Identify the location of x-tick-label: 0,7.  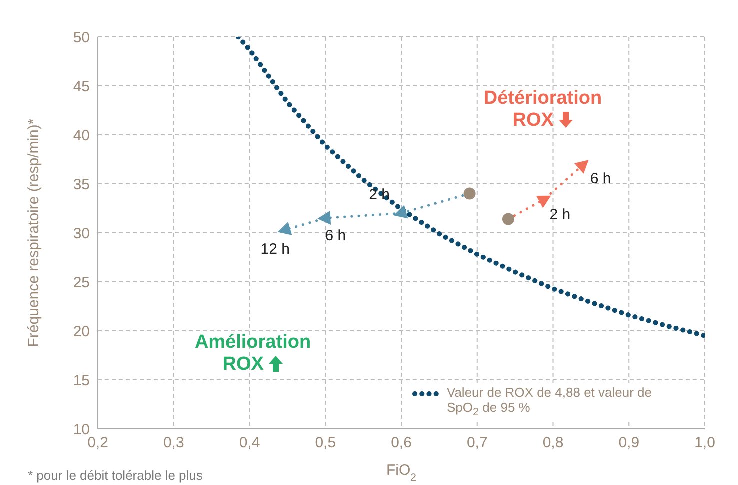
(477, 443).